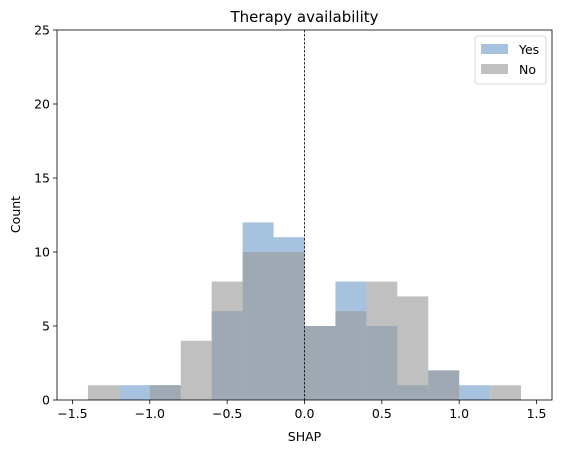 This screenshot has height=453, width=563. What do you see at coordinates (42, 252) in the screenshot?
I see `y-tick-label: 10` at bounding box center [42, 252].